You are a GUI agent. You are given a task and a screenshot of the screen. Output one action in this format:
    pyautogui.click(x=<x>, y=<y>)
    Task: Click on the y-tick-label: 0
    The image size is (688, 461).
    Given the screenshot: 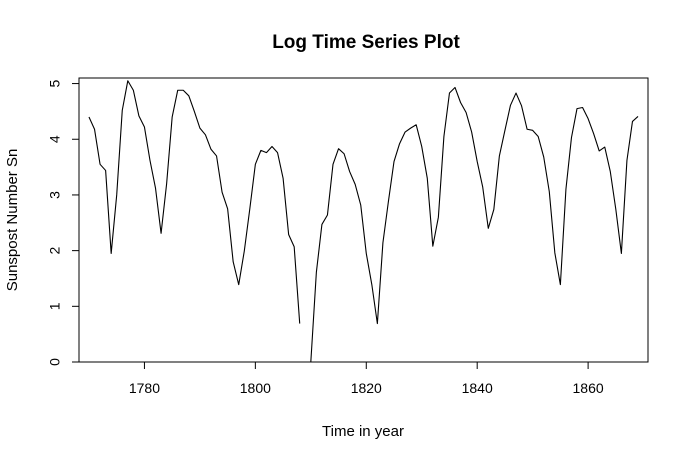 What is the action you would take?
    pyautogui.click(x=55, y=362)
    